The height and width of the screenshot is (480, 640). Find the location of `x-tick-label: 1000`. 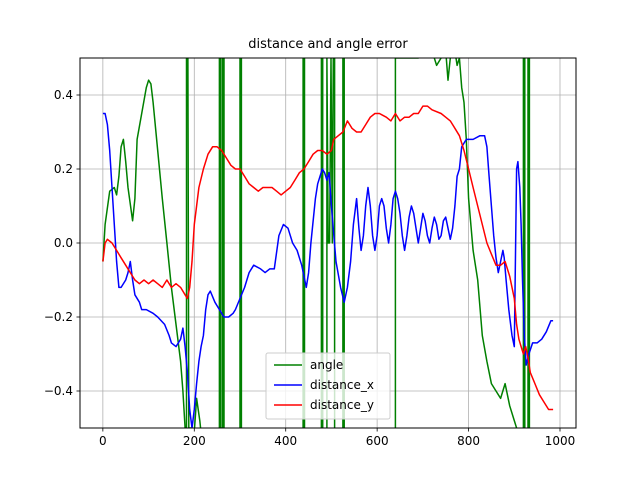

x-tick-label: 1000 is located at coordinates (560, 441).